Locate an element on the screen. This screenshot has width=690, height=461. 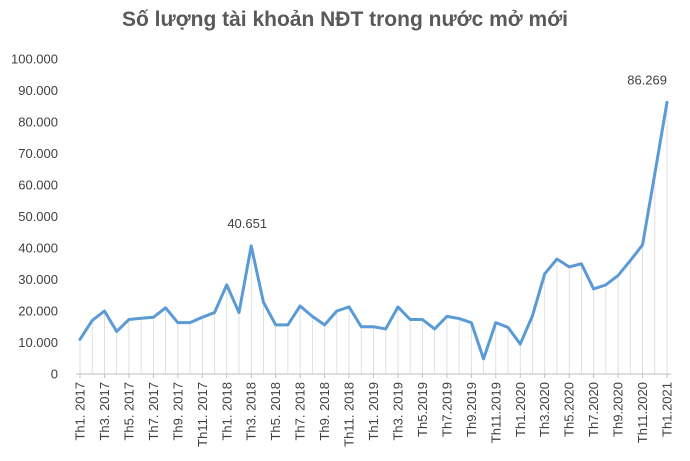
x-tick-label: Th9. 2018 is located at coordinates (324, 411).